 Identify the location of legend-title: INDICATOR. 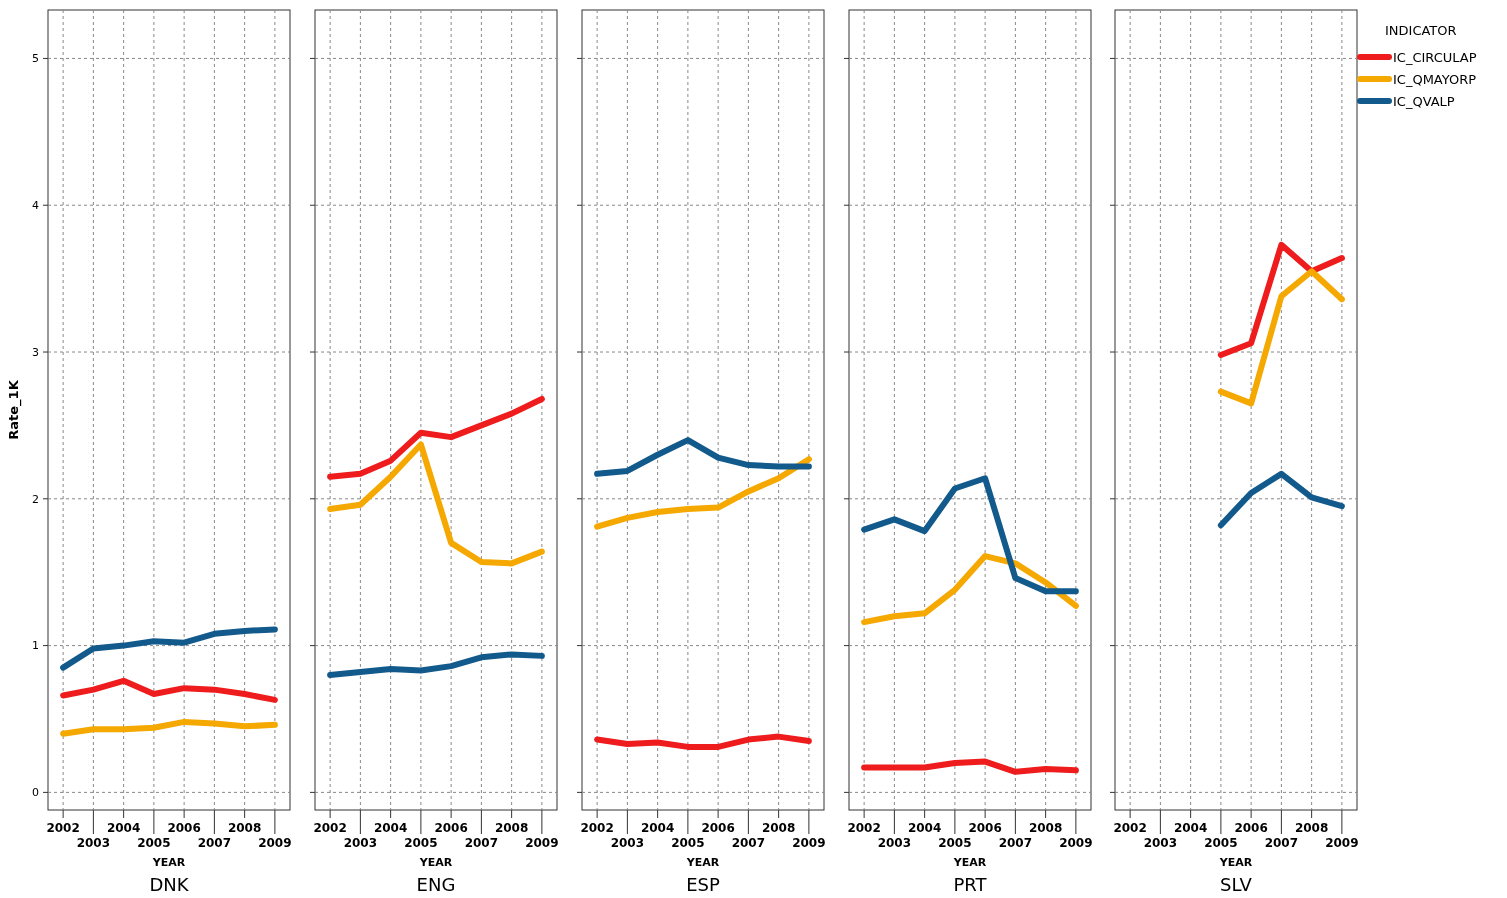
(1421, 30).